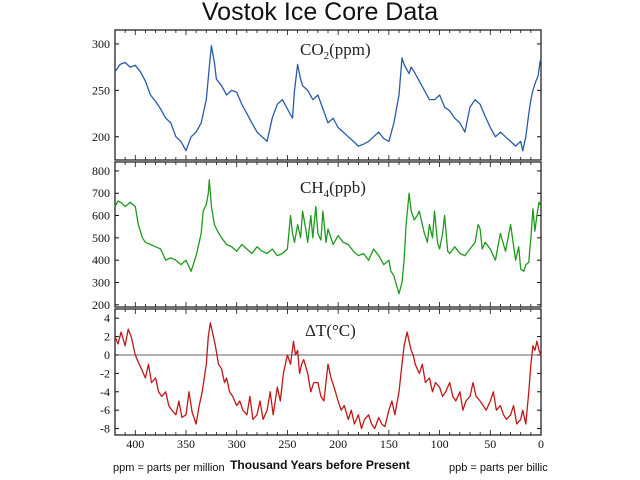  I want to click on units-note-left: ppm = parts per million, so click(169, 468).